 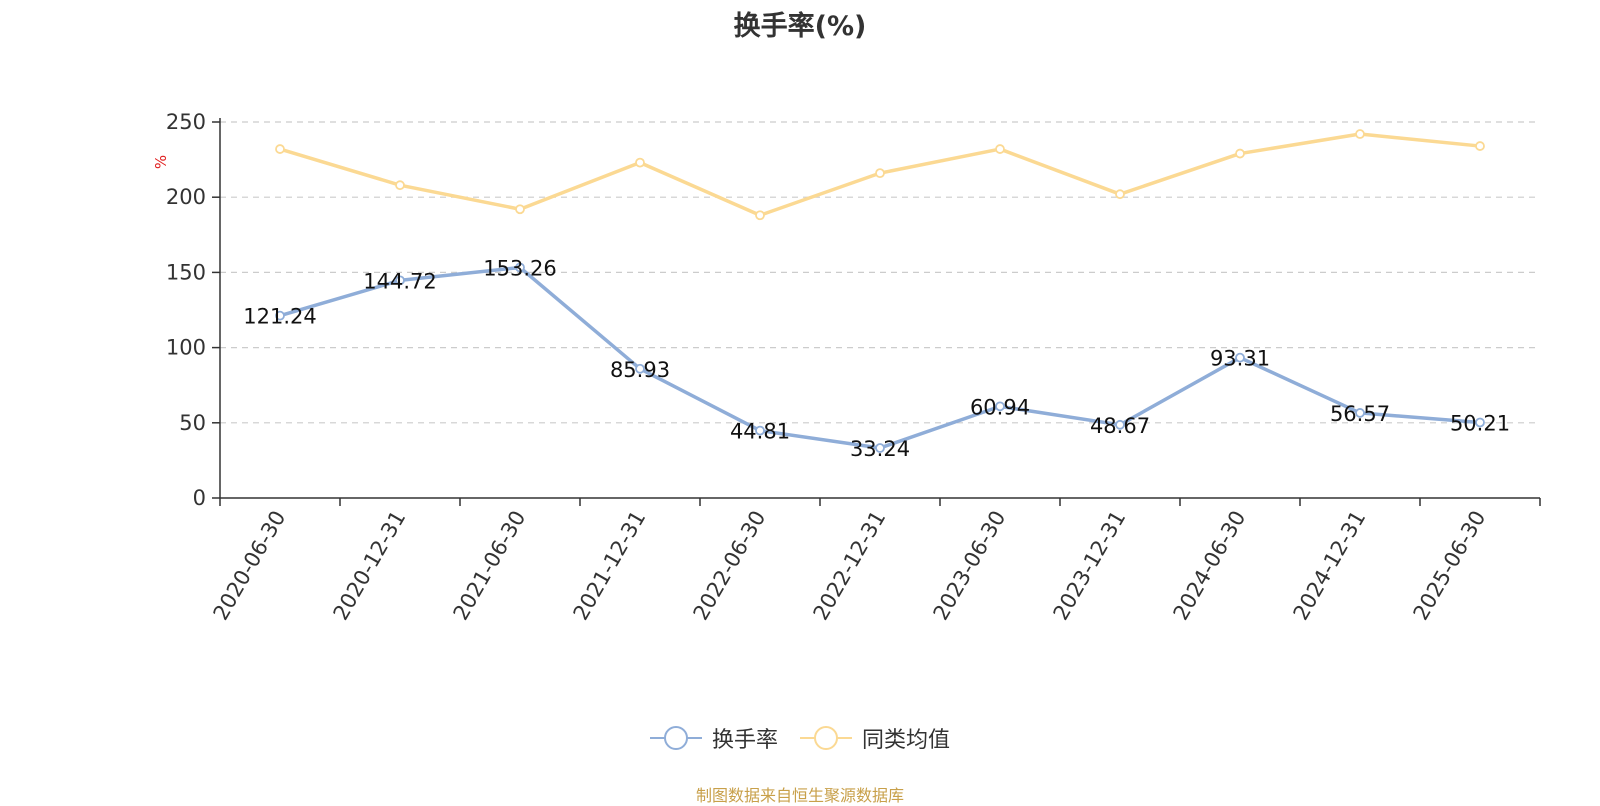 I want to click on x-tick-label: 2024-12-31, so click(x=1330, y=566).